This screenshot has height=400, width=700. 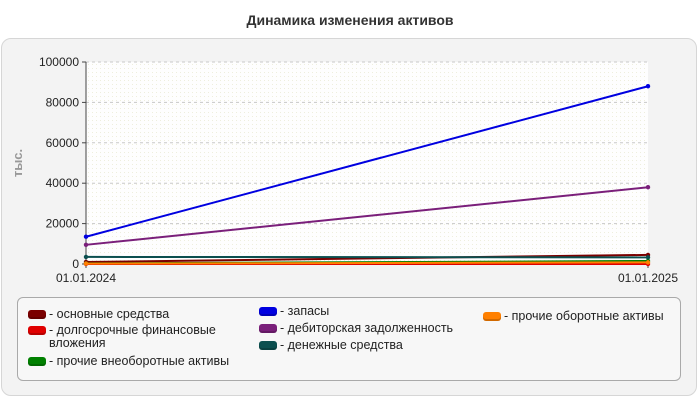 What do you see at coordinates (109, 314) in the screenshot?
I see `legend-label: - основные средства` at bounding box center [109, 314].